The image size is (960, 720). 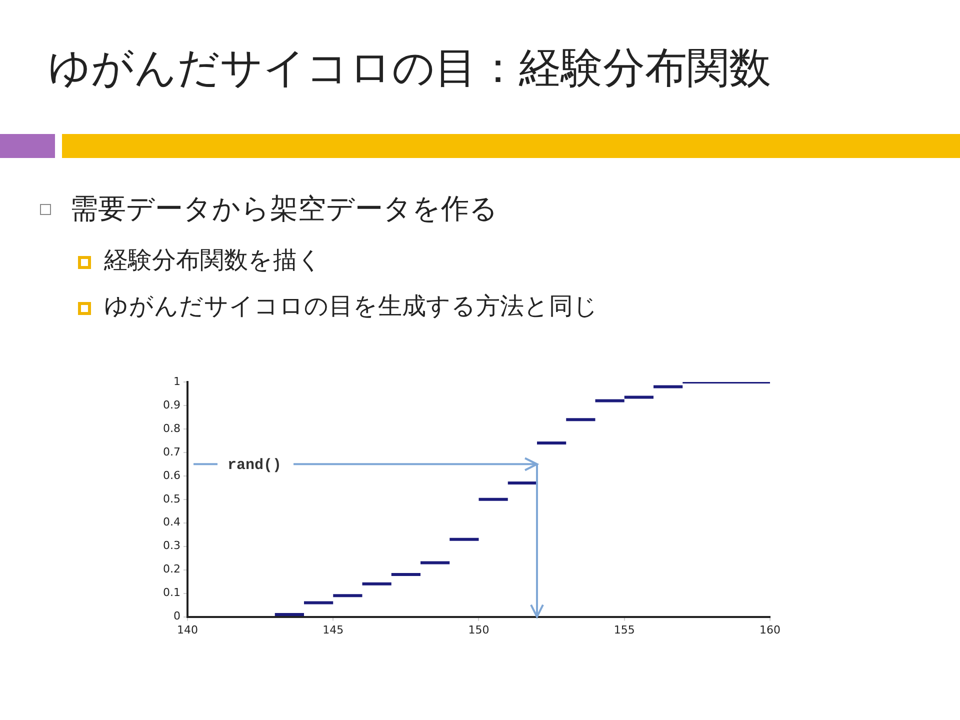 What do you see at coordinates (479, 629) in the screenshot?
I see `x-tick-label: 150` at bounding box center [479, 629].